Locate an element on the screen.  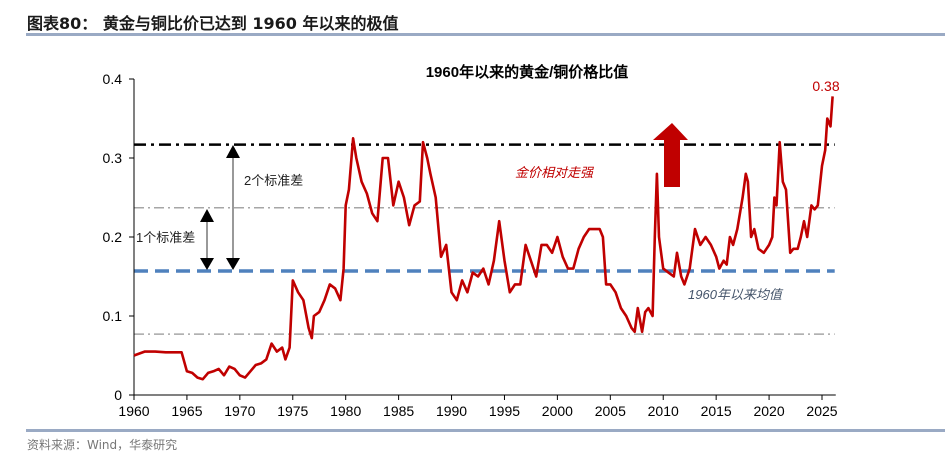
figure-title: 图表80： 黄金与铜比价已达到 1960 年以来的极值 is located at coordinates (213, 23).